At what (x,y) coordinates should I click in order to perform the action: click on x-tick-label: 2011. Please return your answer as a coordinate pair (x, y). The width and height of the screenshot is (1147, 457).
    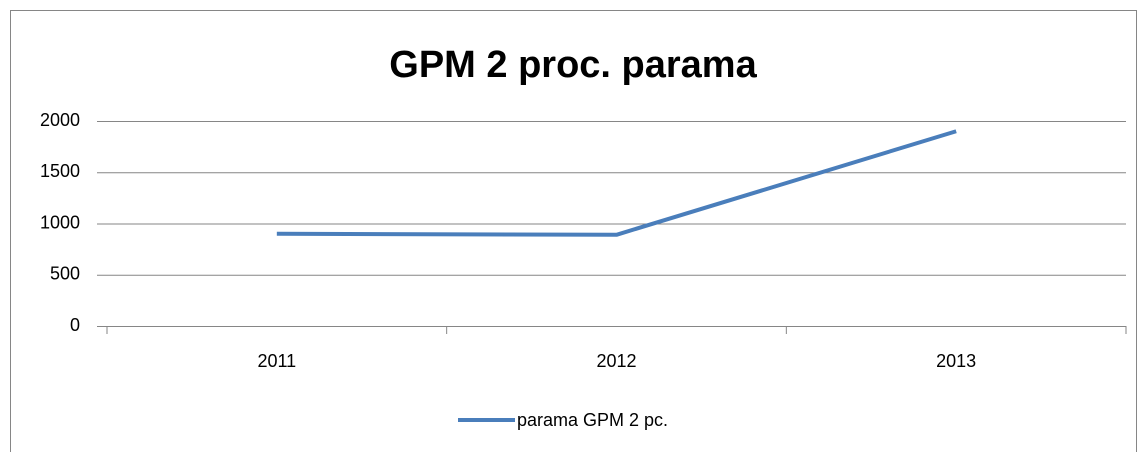
    Looking at the image, I should click on (276, 361).